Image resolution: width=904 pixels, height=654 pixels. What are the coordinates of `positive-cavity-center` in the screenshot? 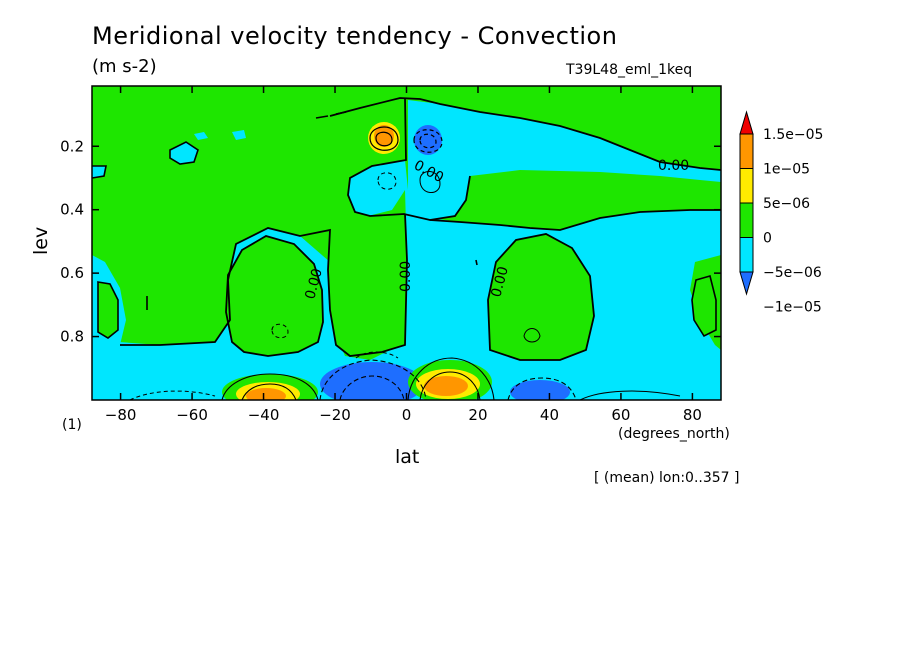 It's located at (367, 273).